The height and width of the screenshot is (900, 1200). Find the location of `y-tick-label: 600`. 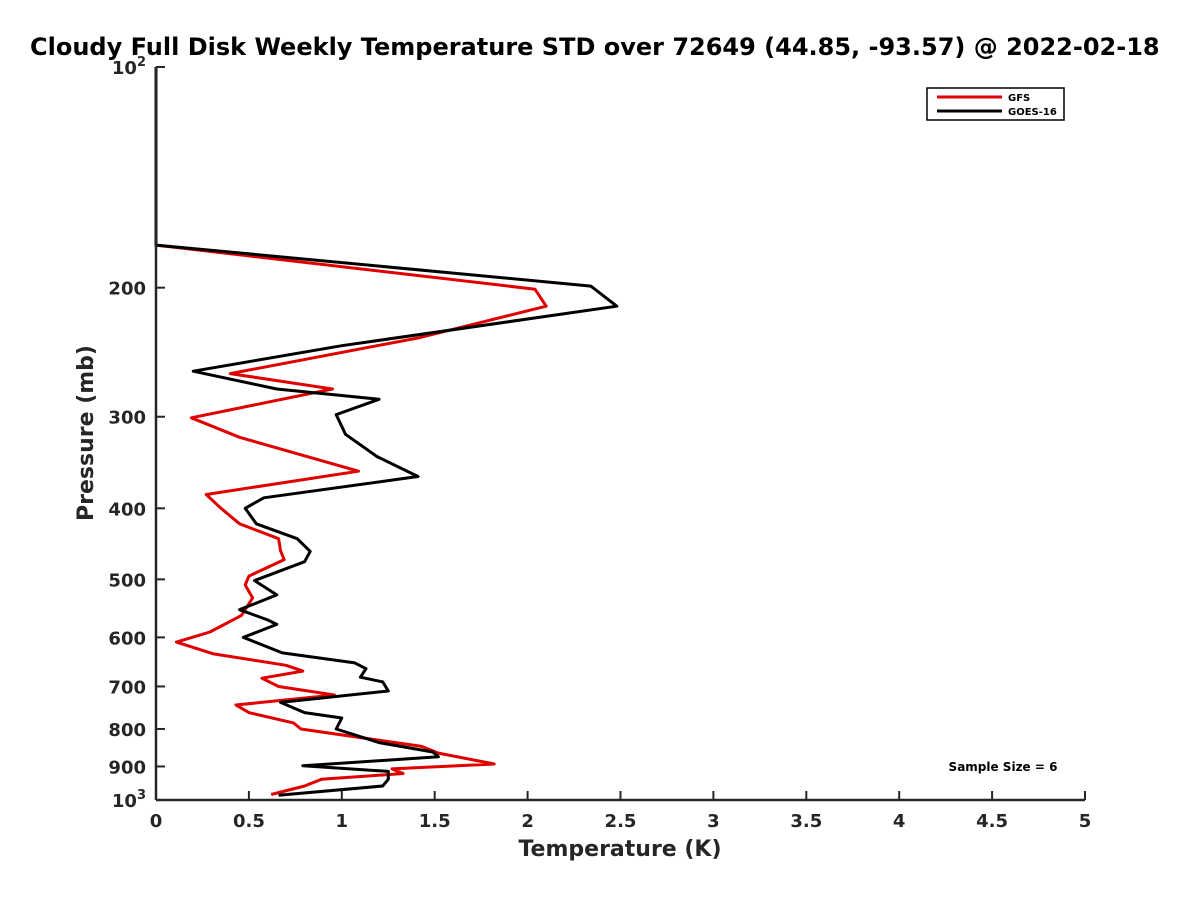

y-tick-label: 600 is located at coordinates (127, 638).